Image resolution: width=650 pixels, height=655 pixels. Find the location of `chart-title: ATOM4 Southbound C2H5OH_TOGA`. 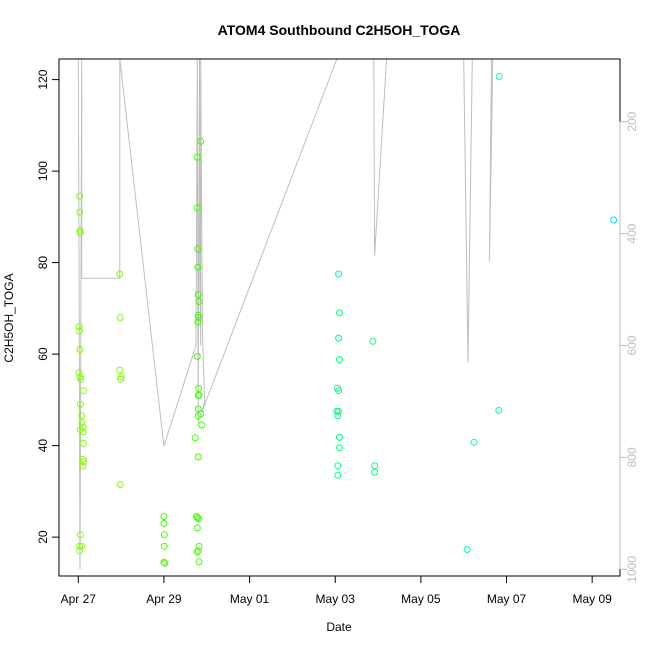

chart-title: ATOM4 Southbound C2H5OH_TOGA is located at coordinates (339, 30).